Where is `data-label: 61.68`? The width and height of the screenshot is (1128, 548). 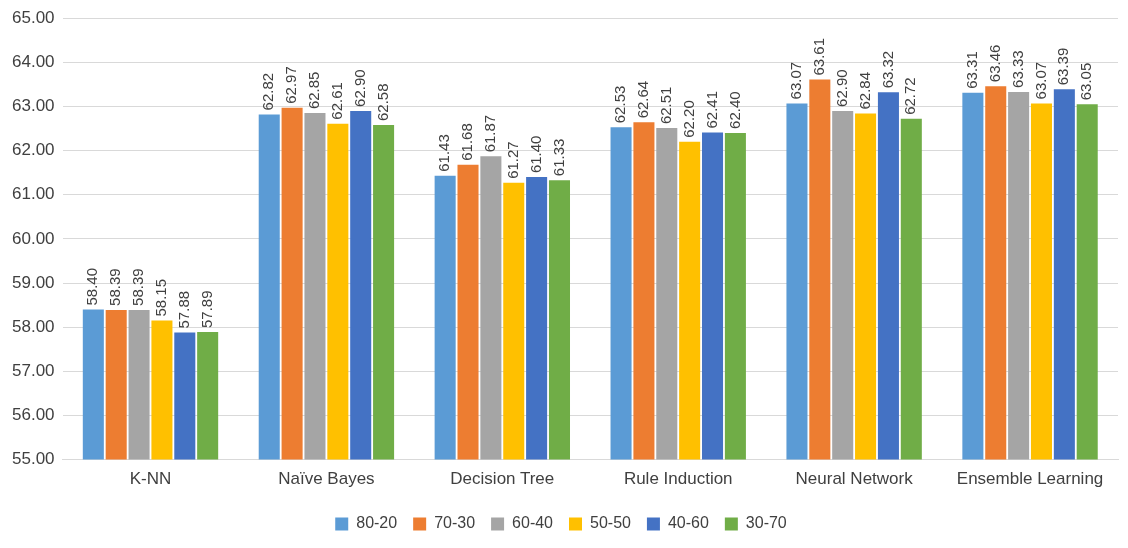 data-label: 61.68 is located at coordinates (467, 142).